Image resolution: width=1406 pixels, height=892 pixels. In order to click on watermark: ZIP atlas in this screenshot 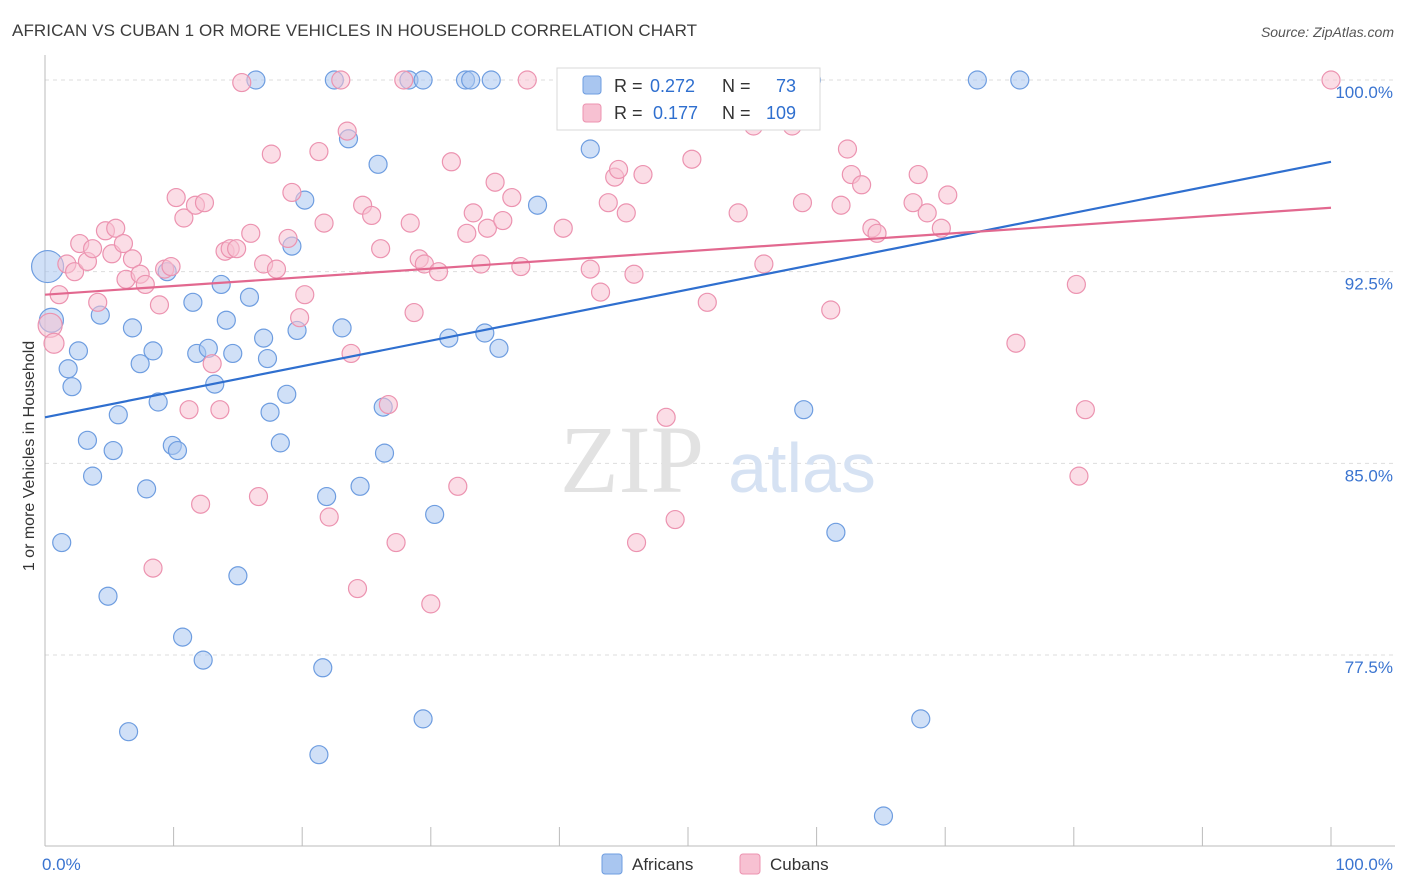, I will do `click(718, 459)`.